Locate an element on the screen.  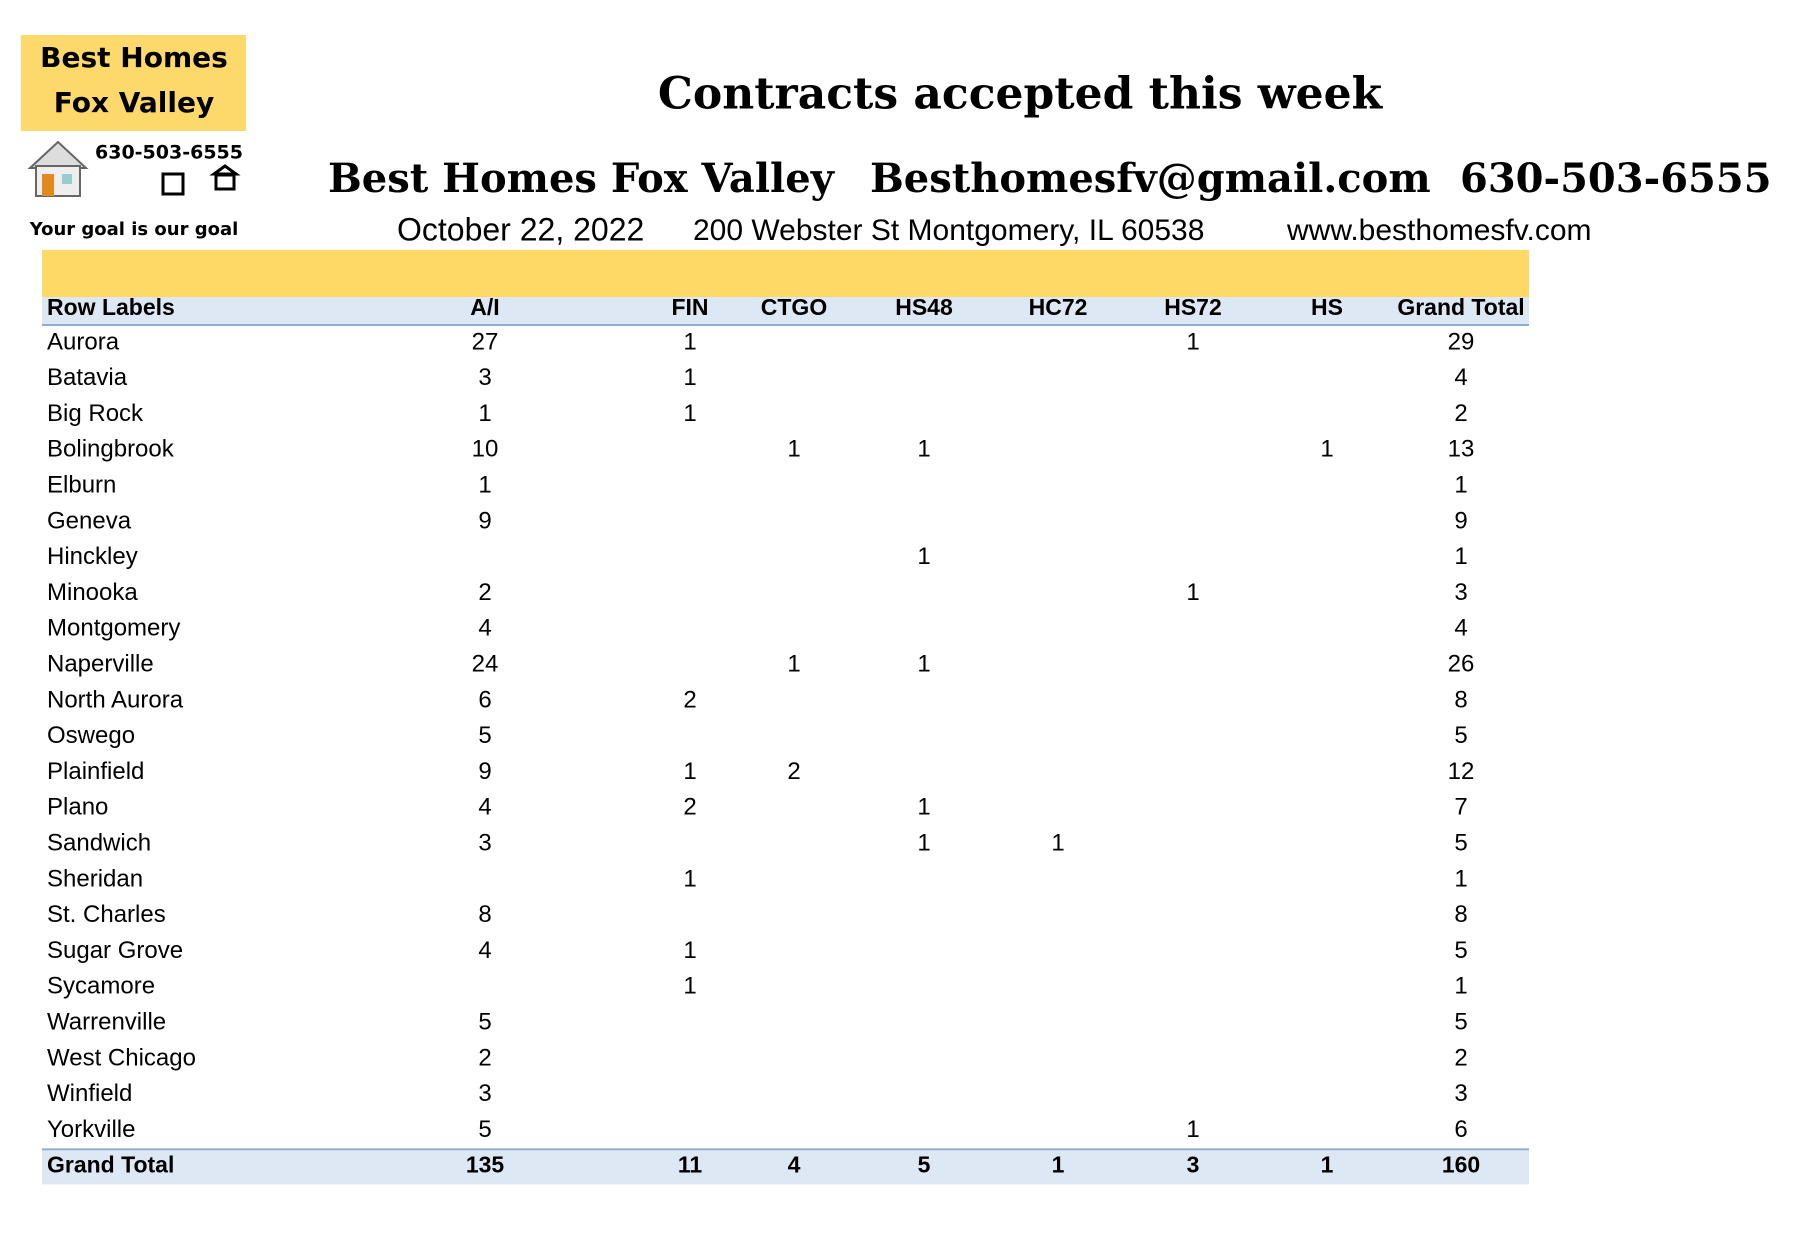
cell: 6 is located at coordinates (1460, 1129).